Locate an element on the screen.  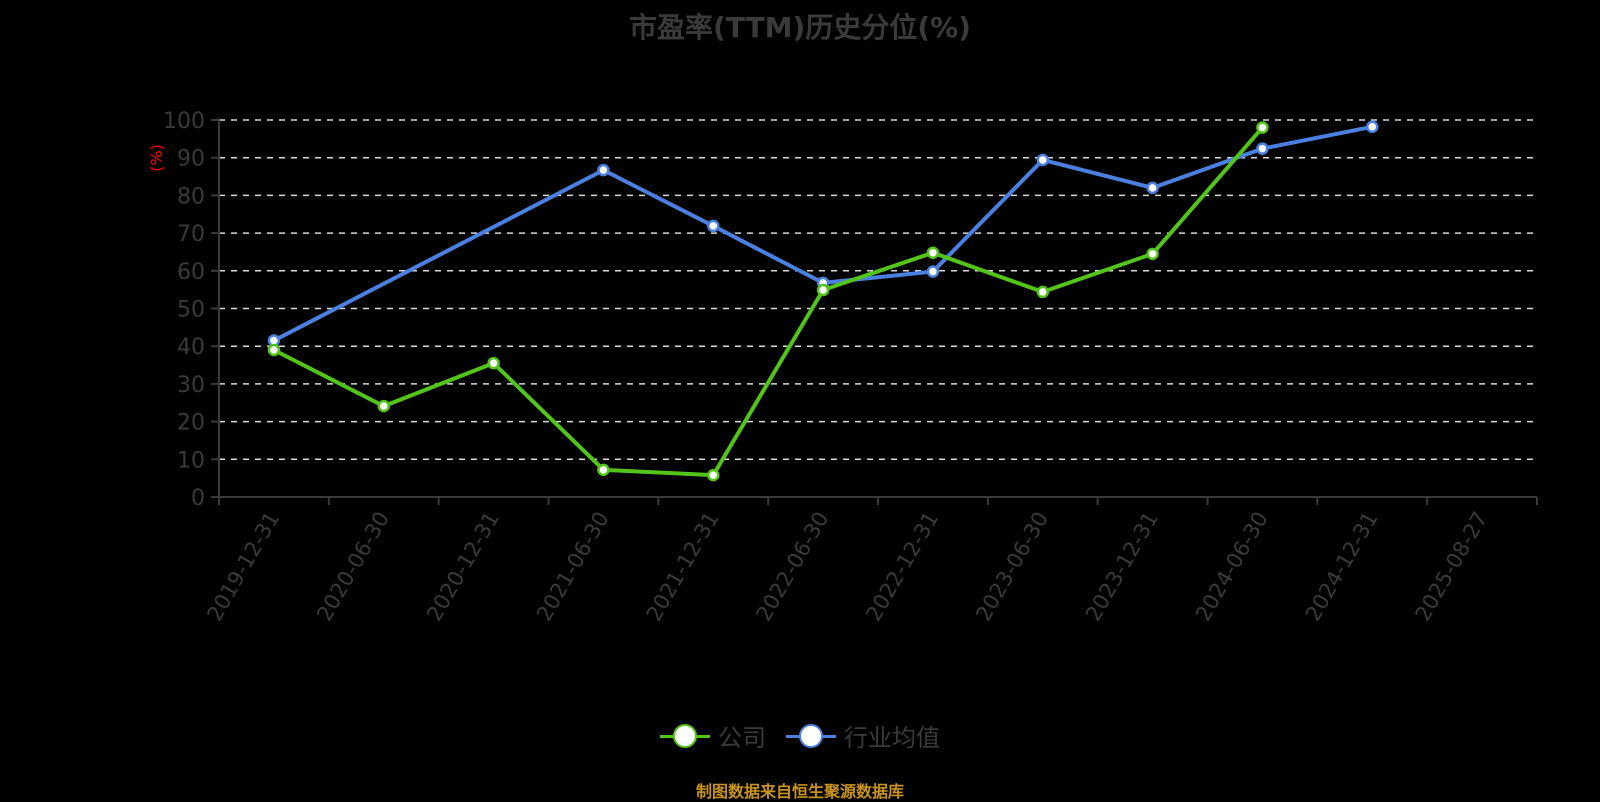
y-axis: 0 10 20 30 40 50 60 70 80 90 100 is located at coordinates (191, 310).